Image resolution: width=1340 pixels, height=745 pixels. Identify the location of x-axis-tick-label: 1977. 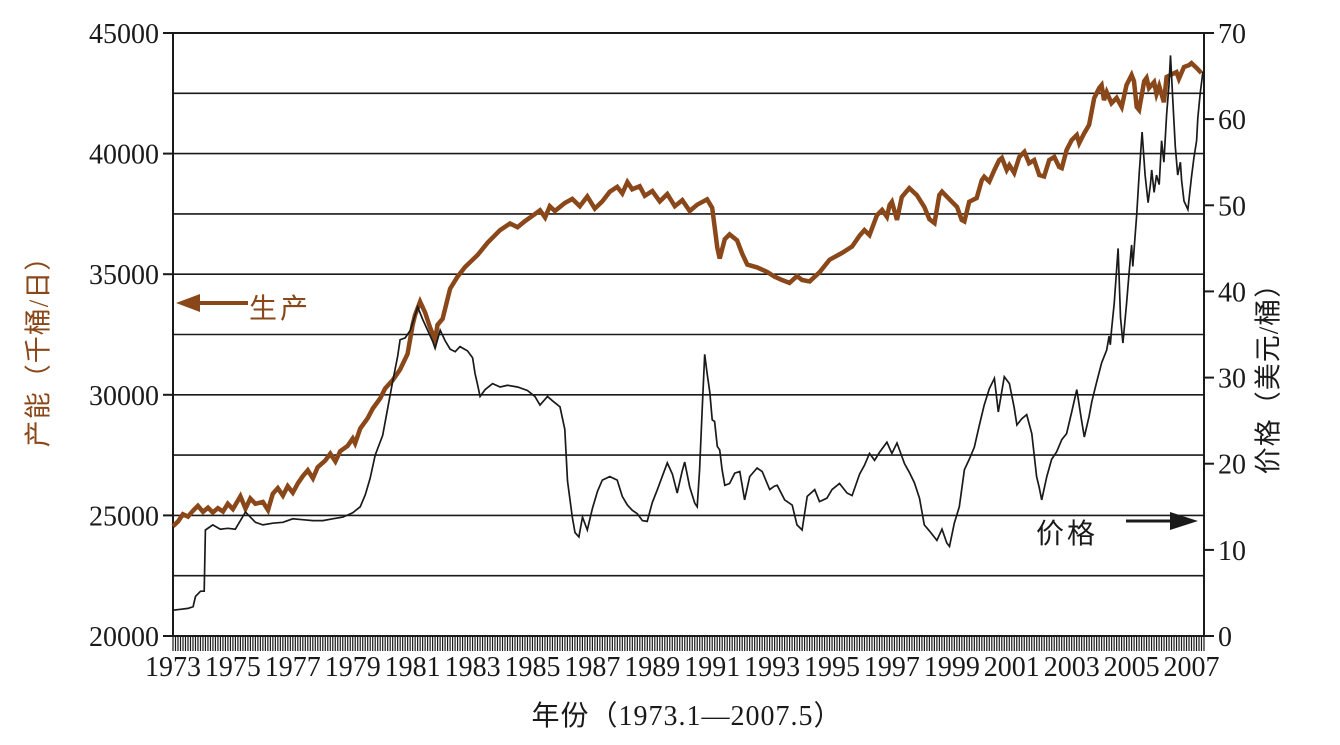
(293, 667).